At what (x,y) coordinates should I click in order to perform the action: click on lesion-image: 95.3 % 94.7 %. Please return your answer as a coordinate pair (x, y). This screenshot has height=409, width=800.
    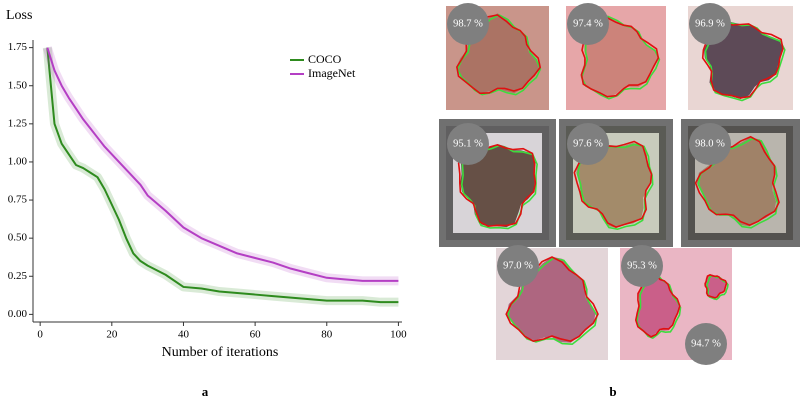
    Looking at the image, I should click on (676, 305).